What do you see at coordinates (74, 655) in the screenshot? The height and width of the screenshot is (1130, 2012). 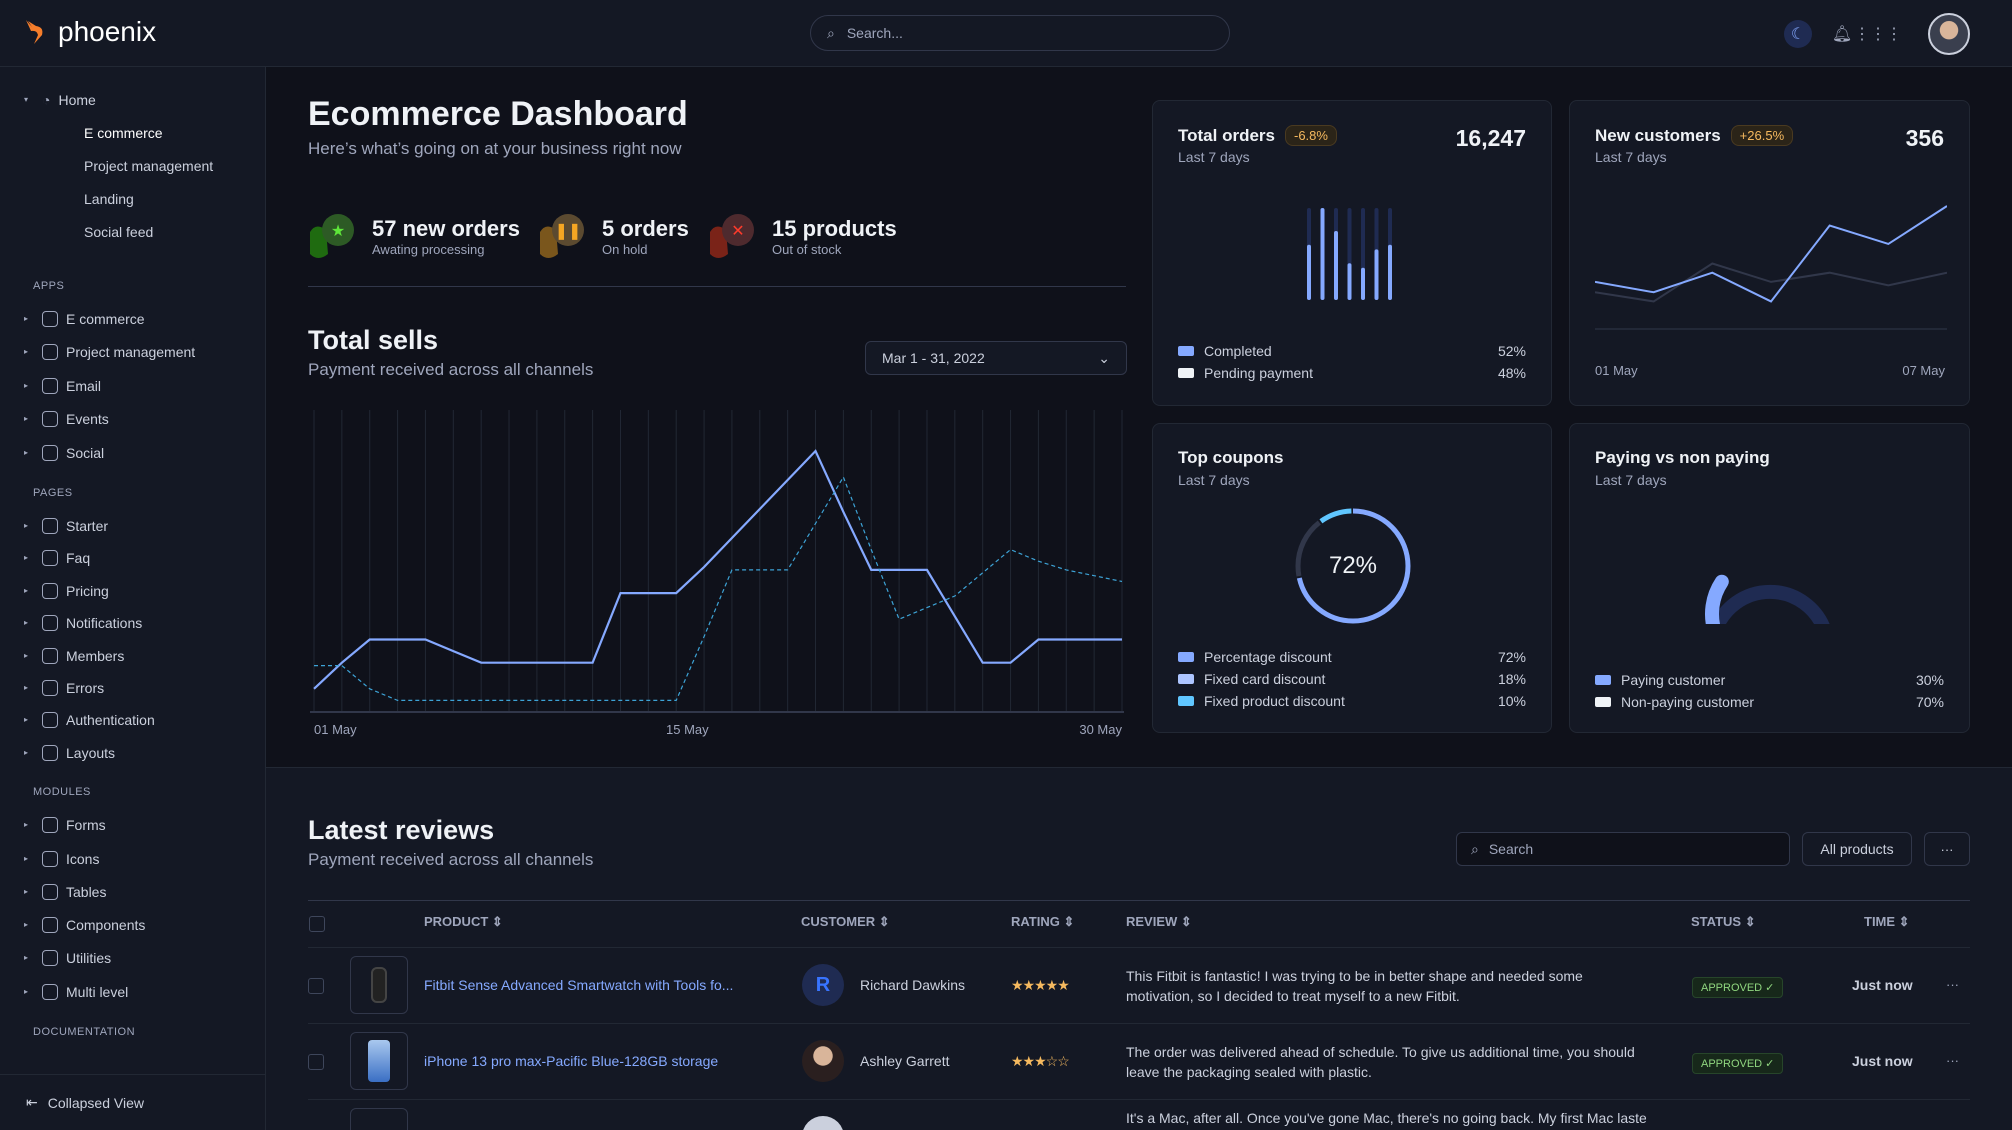 I see `sidebar-item-members: ▸ Members` at bounding box center [74, 655].